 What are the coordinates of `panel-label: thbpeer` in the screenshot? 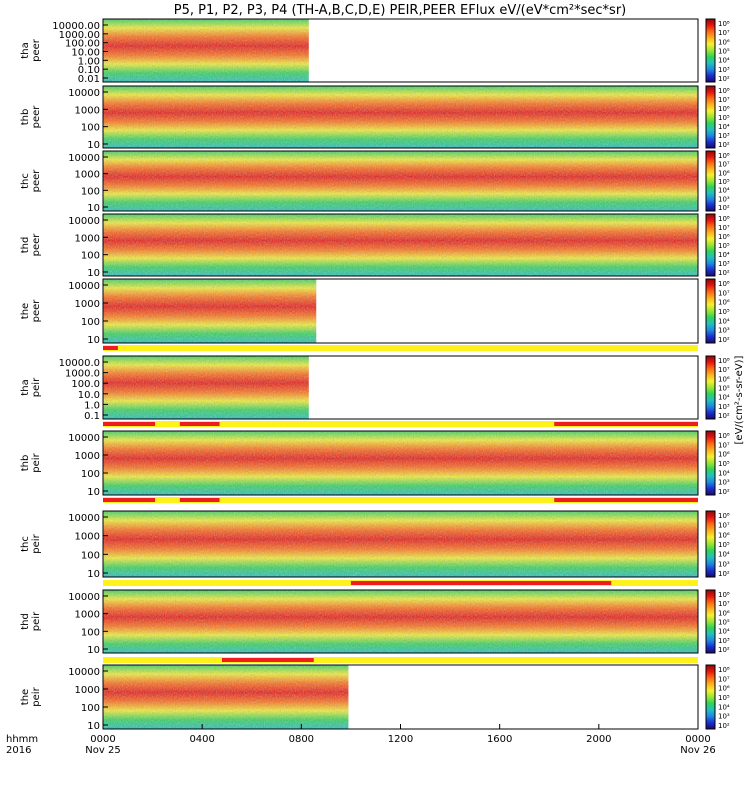 It's located at (31, 117).